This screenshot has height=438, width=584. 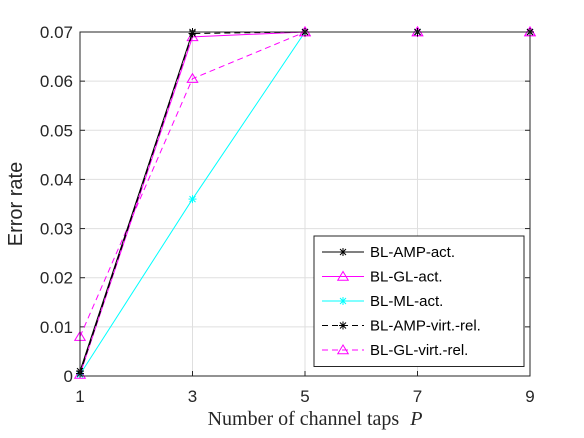 What do you see at coordinates (425, 326) in the screenshot?
I see `legend-label: BL-AMP-virt.-rel.` at bounding box center [425, 326].